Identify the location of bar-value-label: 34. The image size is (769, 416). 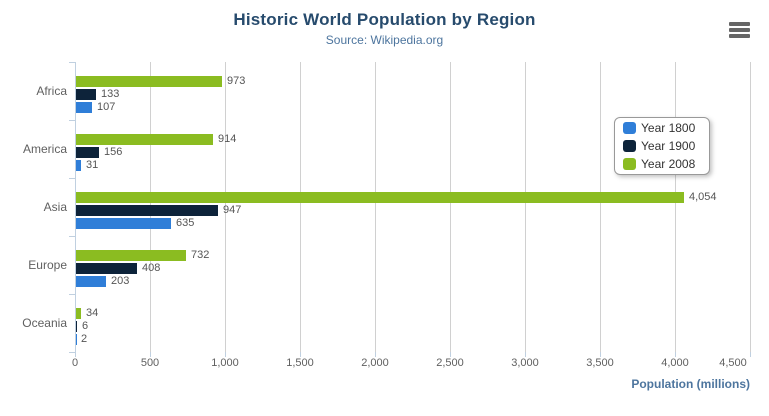
(92, 313).